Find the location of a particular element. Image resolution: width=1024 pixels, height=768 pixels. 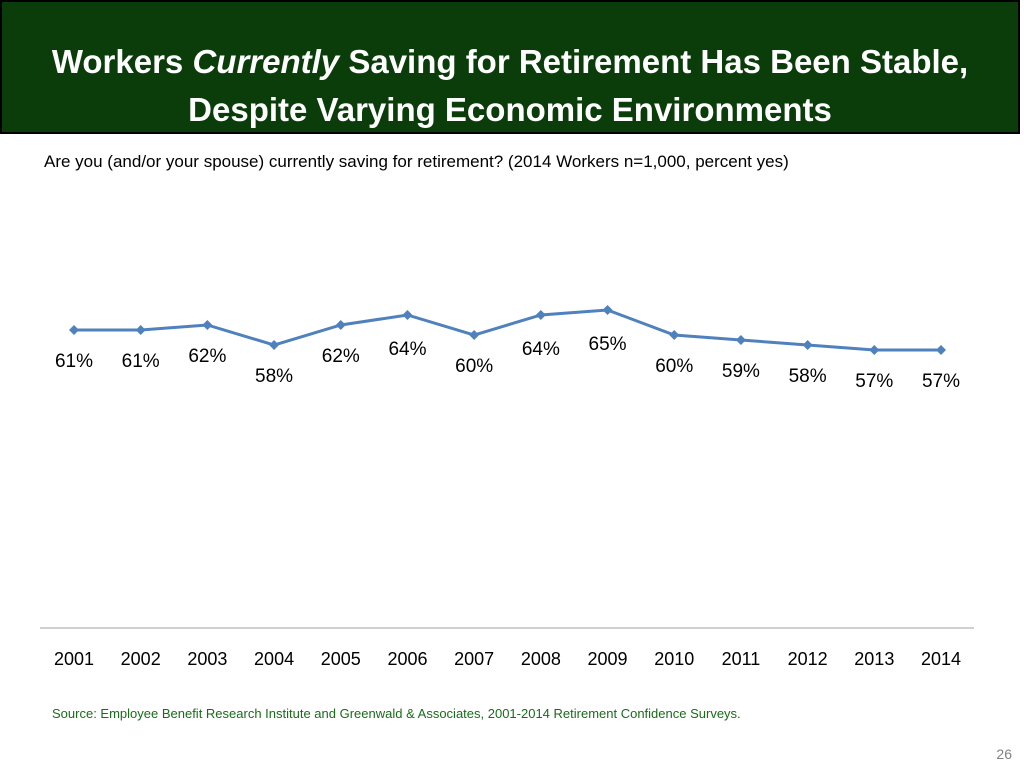

data-point-2004 is located at coordinates (274, 345).